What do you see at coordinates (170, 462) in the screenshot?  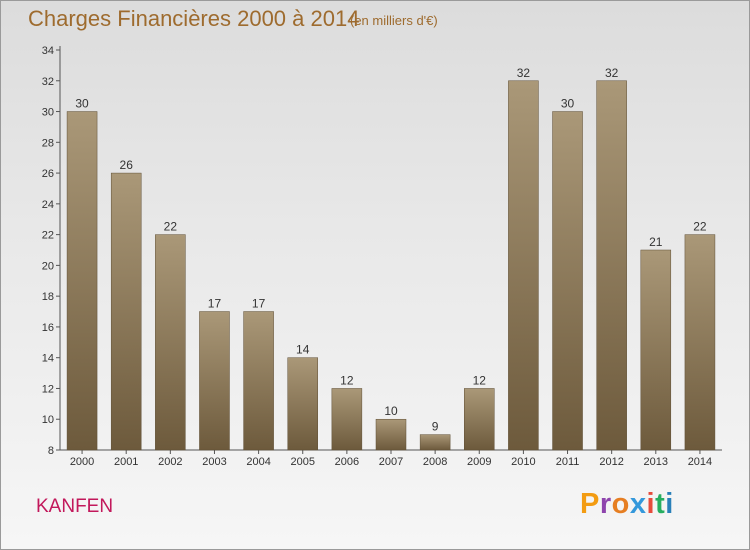 I see `x-tick-label: 2002` at bounding box center [170, 462].